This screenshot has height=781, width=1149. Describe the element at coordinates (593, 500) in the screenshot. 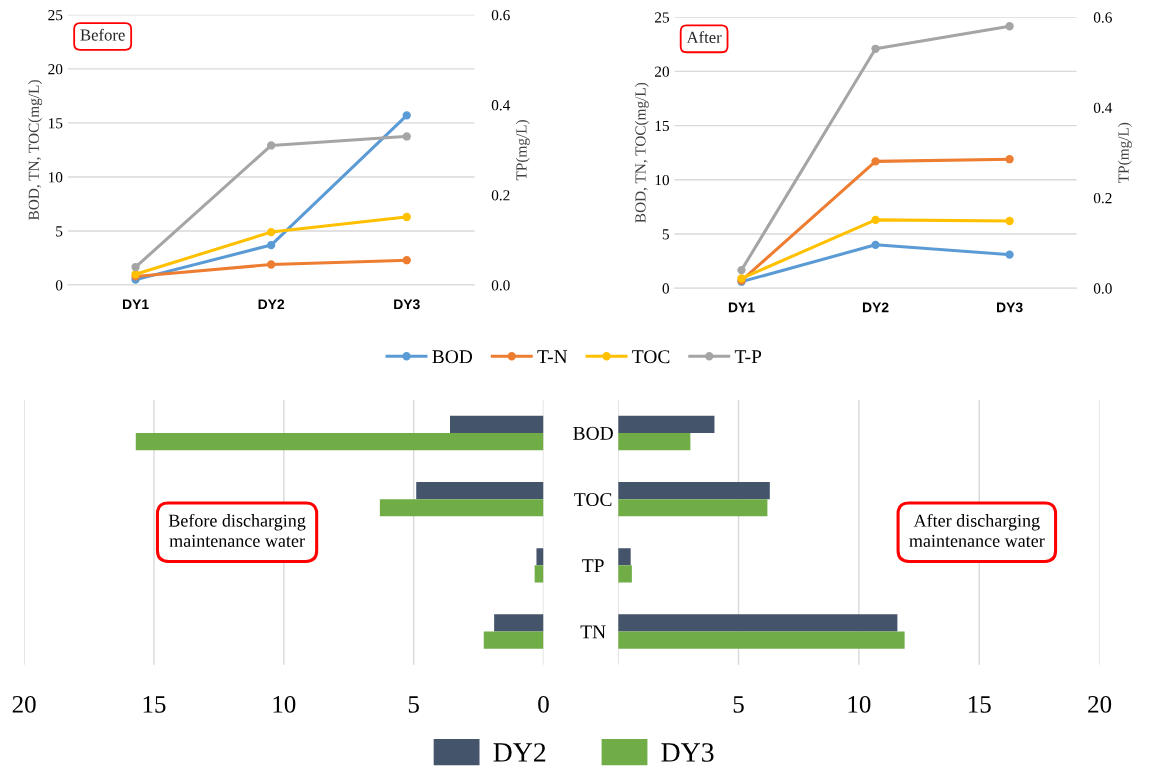

I see `y-tick-label: TOC` at that location.